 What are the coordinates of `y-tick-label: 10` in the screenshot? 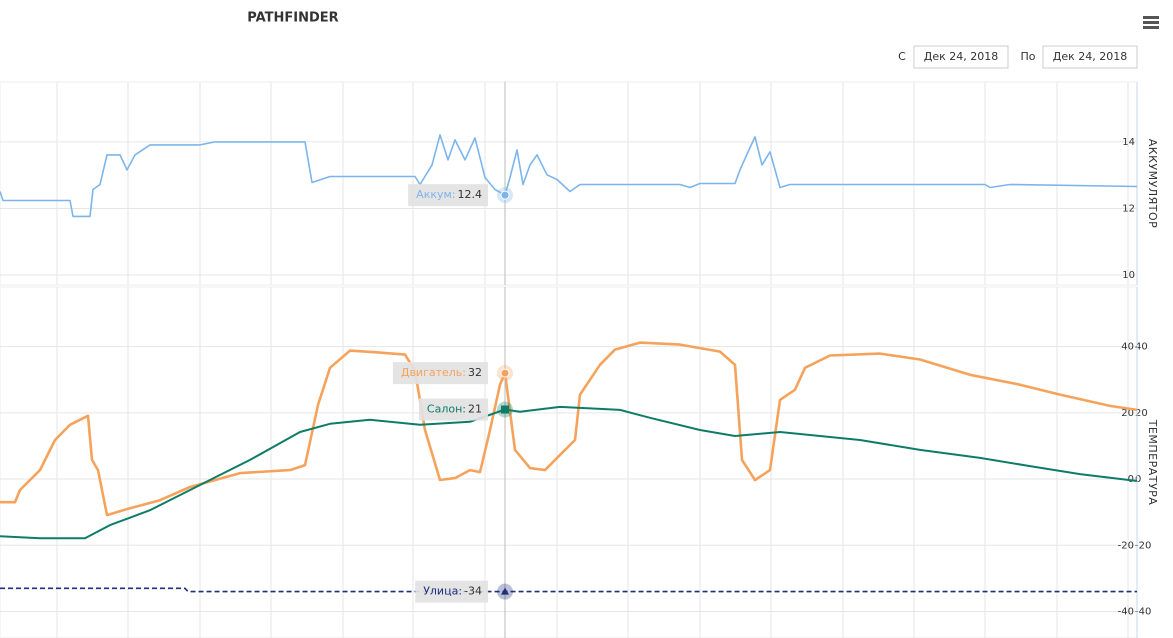 It's located at (1128, 275).